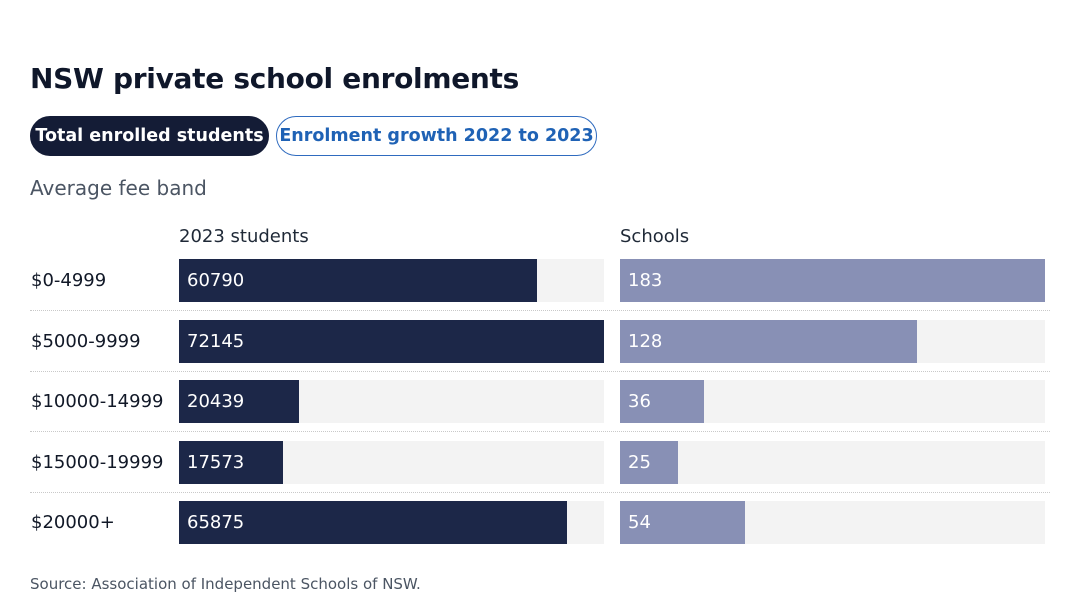 The image size is (1080, 604). Describe the element at coordinates (118, 188) in the screenshot. I see `category-axis-title: Average fee band` at that location.